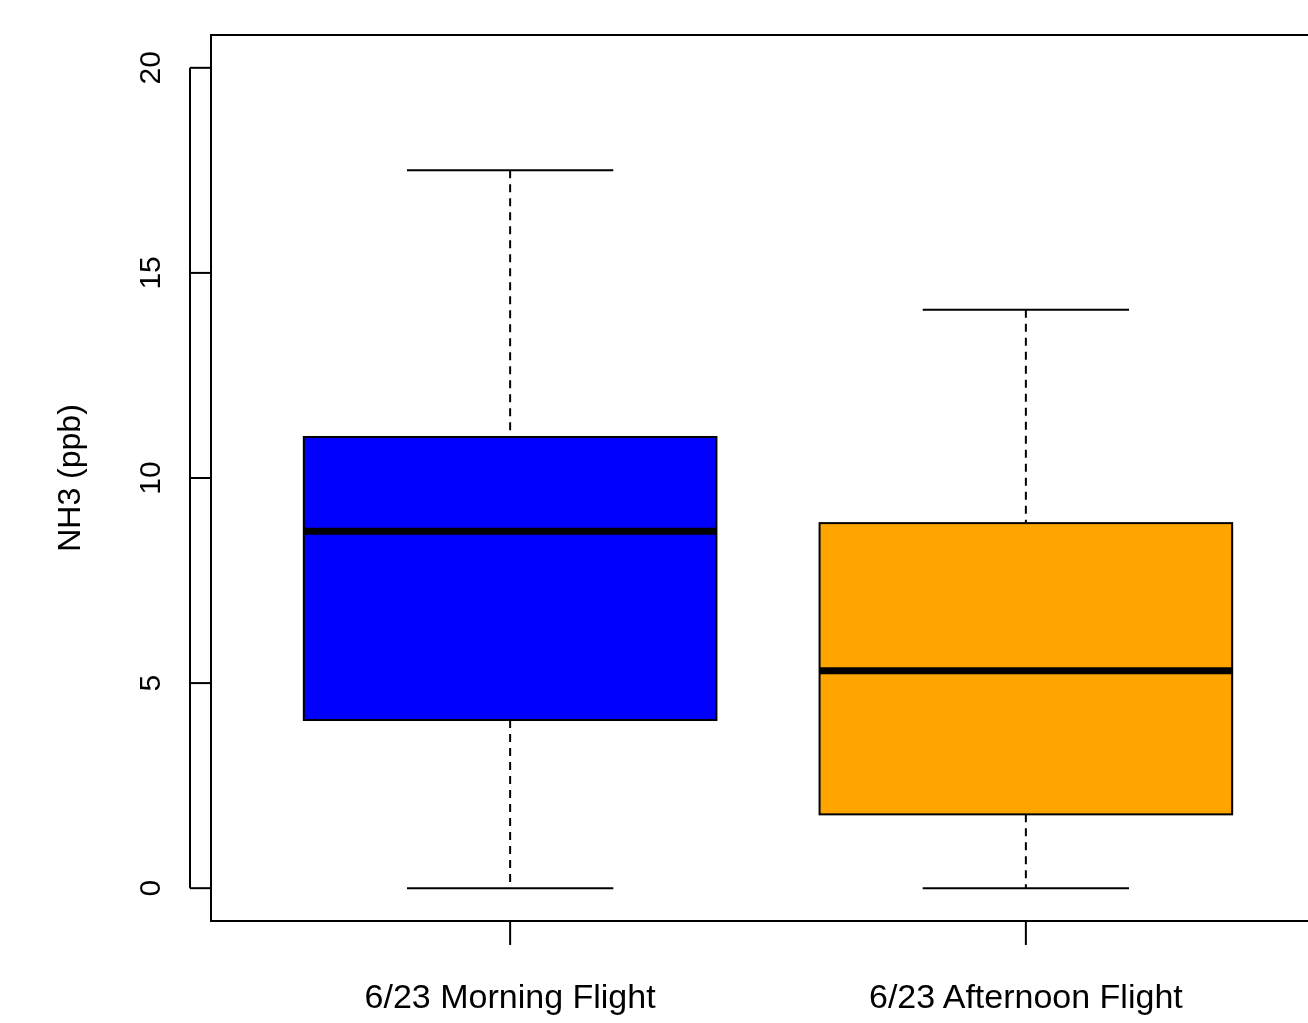 Image resolution: width=1308 pixels, height=1023 pixels. Describe the element at coordinates (149, 888) in the screenshot. I see `y-tick-label: 0` at that location.